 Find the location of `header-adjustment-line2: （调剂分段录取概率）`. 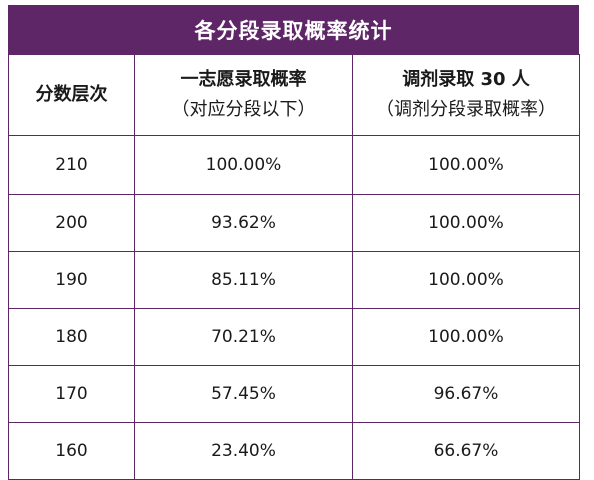

header-adjustment-line2: （调剂分段录取概率） is located at coordinates (466, 109).